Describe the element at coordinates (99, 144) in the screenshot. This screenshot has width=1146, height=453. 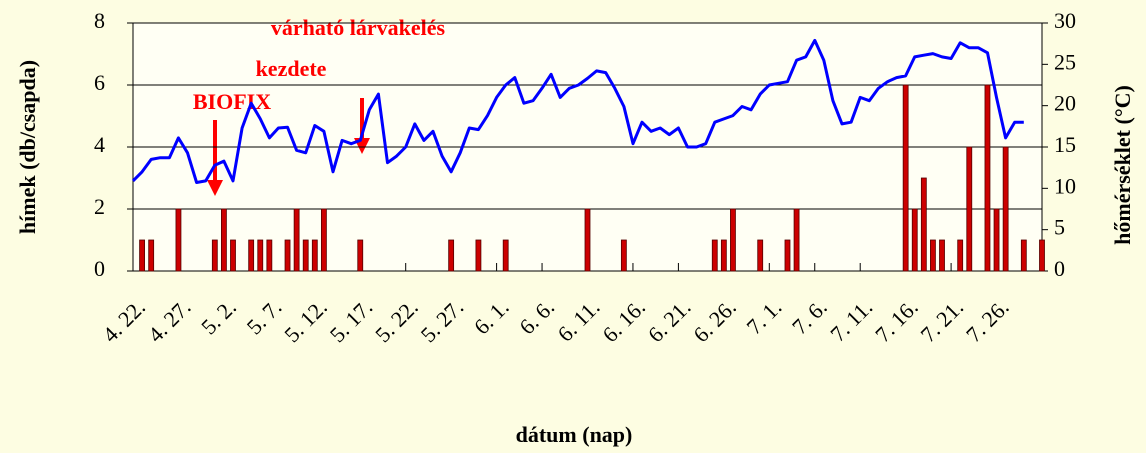
I see `y-tick-label: 4` at that location.